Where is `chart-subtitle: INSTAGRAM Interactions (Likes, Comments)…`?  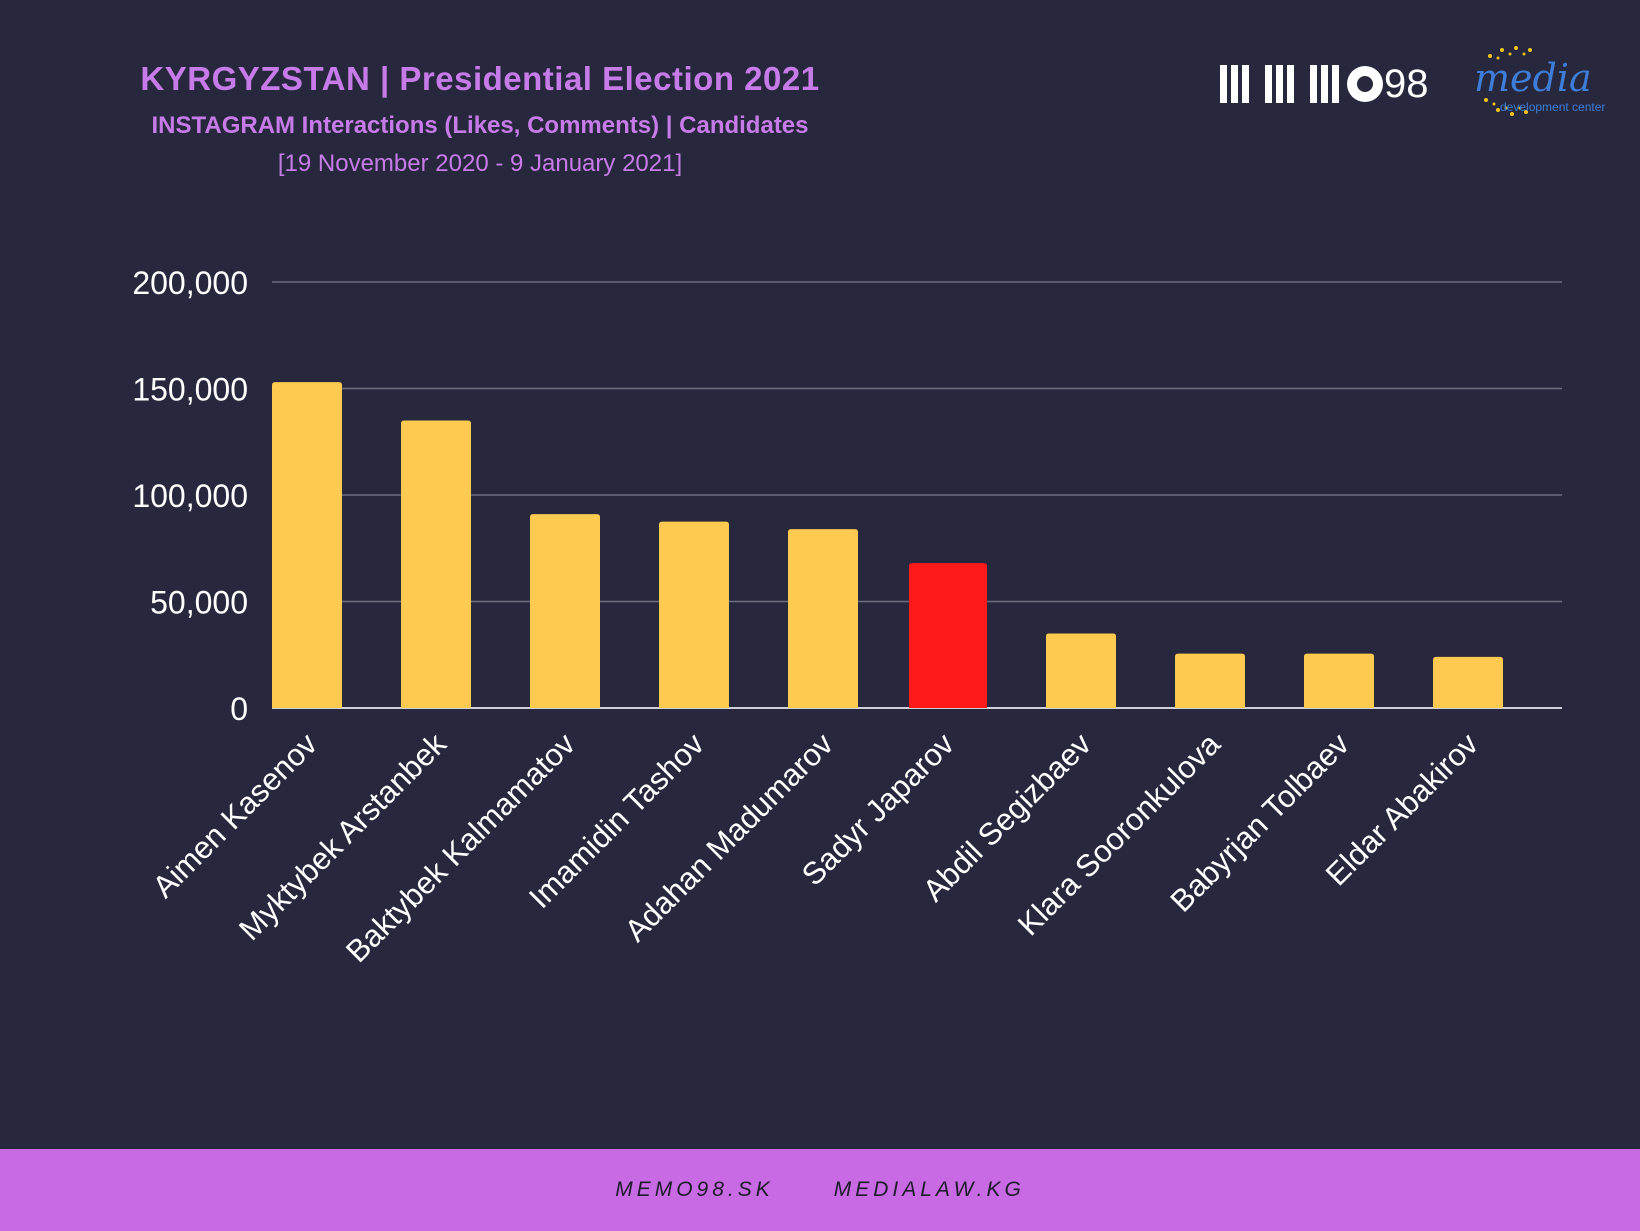 chart-subtitle: INSTAGRAM Interactions (Likes, Comments)… is located at coordinates (480, 125).